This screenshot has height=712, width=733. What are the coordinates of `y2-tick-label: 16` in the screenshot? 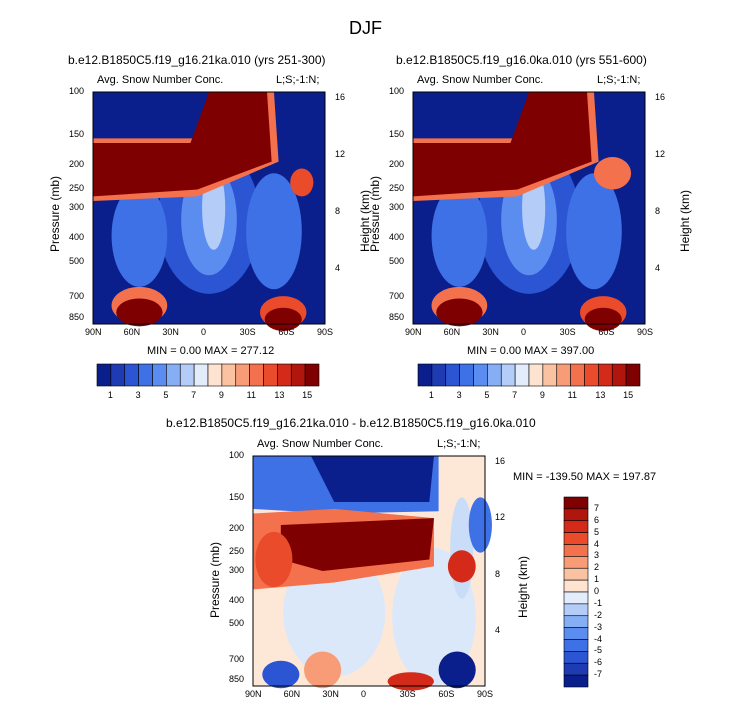 It's located at (340, 96).